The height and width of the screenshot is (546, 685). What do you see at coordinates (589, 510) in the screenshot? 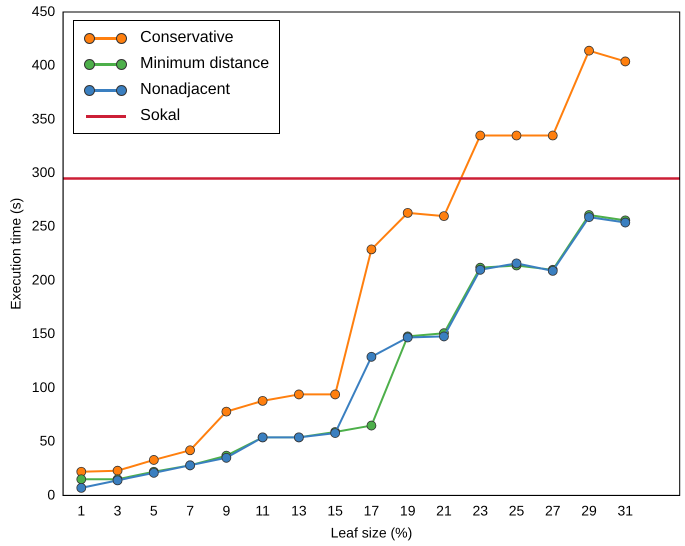
I see `x-tick-label: 29` at bounding box center [589, 510].